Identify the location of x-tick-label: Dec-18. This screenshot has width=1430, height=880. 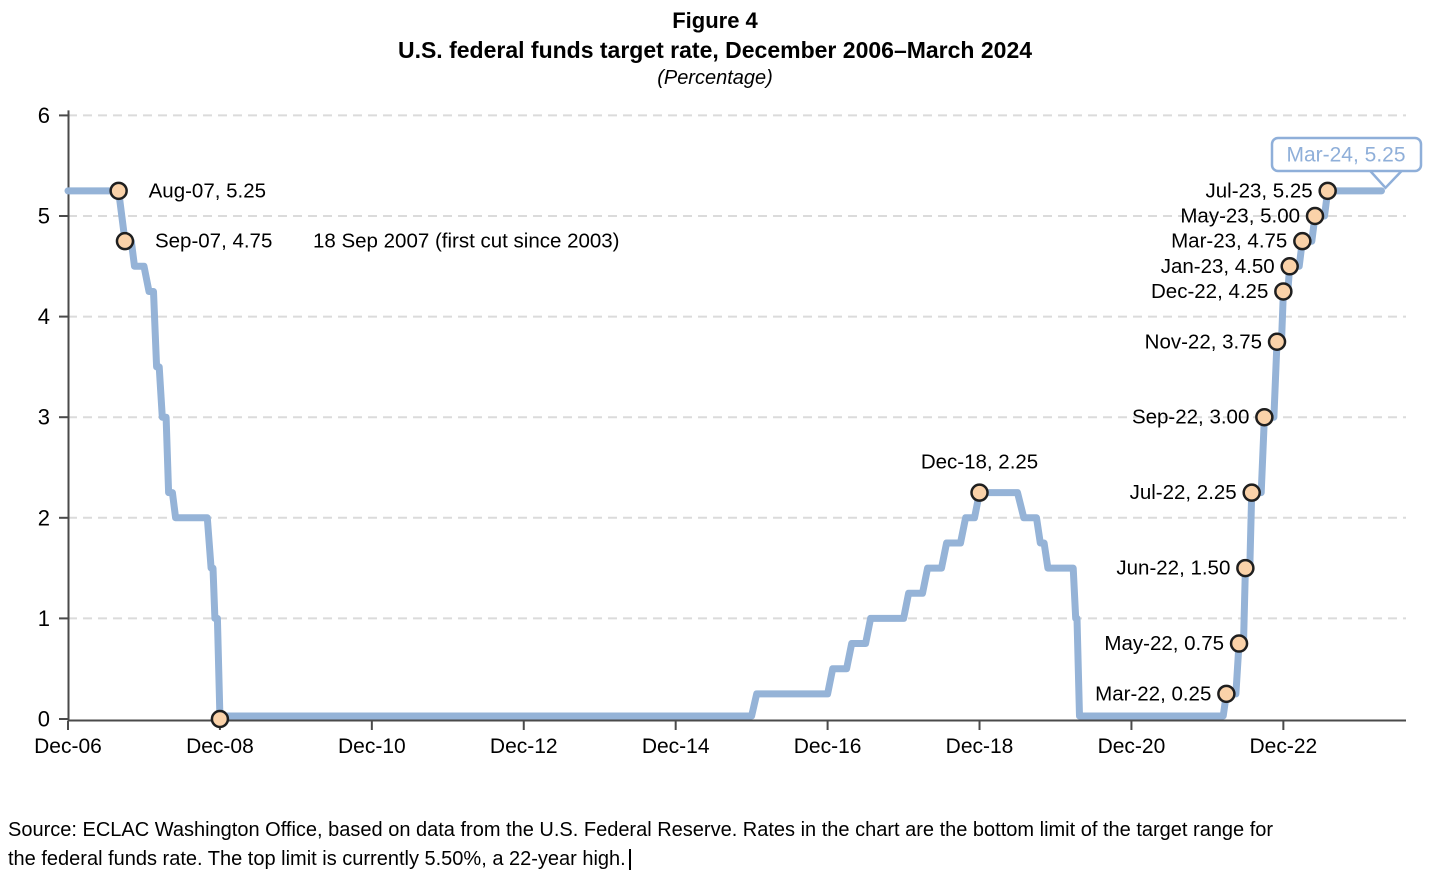
(980, 746).